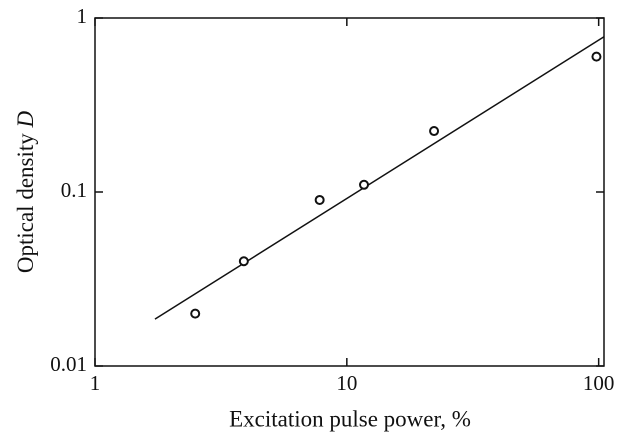 This screenshot has width=621, height=437. Describe the element at coordinates (25, 119) in the screenshot. I see `y-axis-label-symbol: D` at that location.